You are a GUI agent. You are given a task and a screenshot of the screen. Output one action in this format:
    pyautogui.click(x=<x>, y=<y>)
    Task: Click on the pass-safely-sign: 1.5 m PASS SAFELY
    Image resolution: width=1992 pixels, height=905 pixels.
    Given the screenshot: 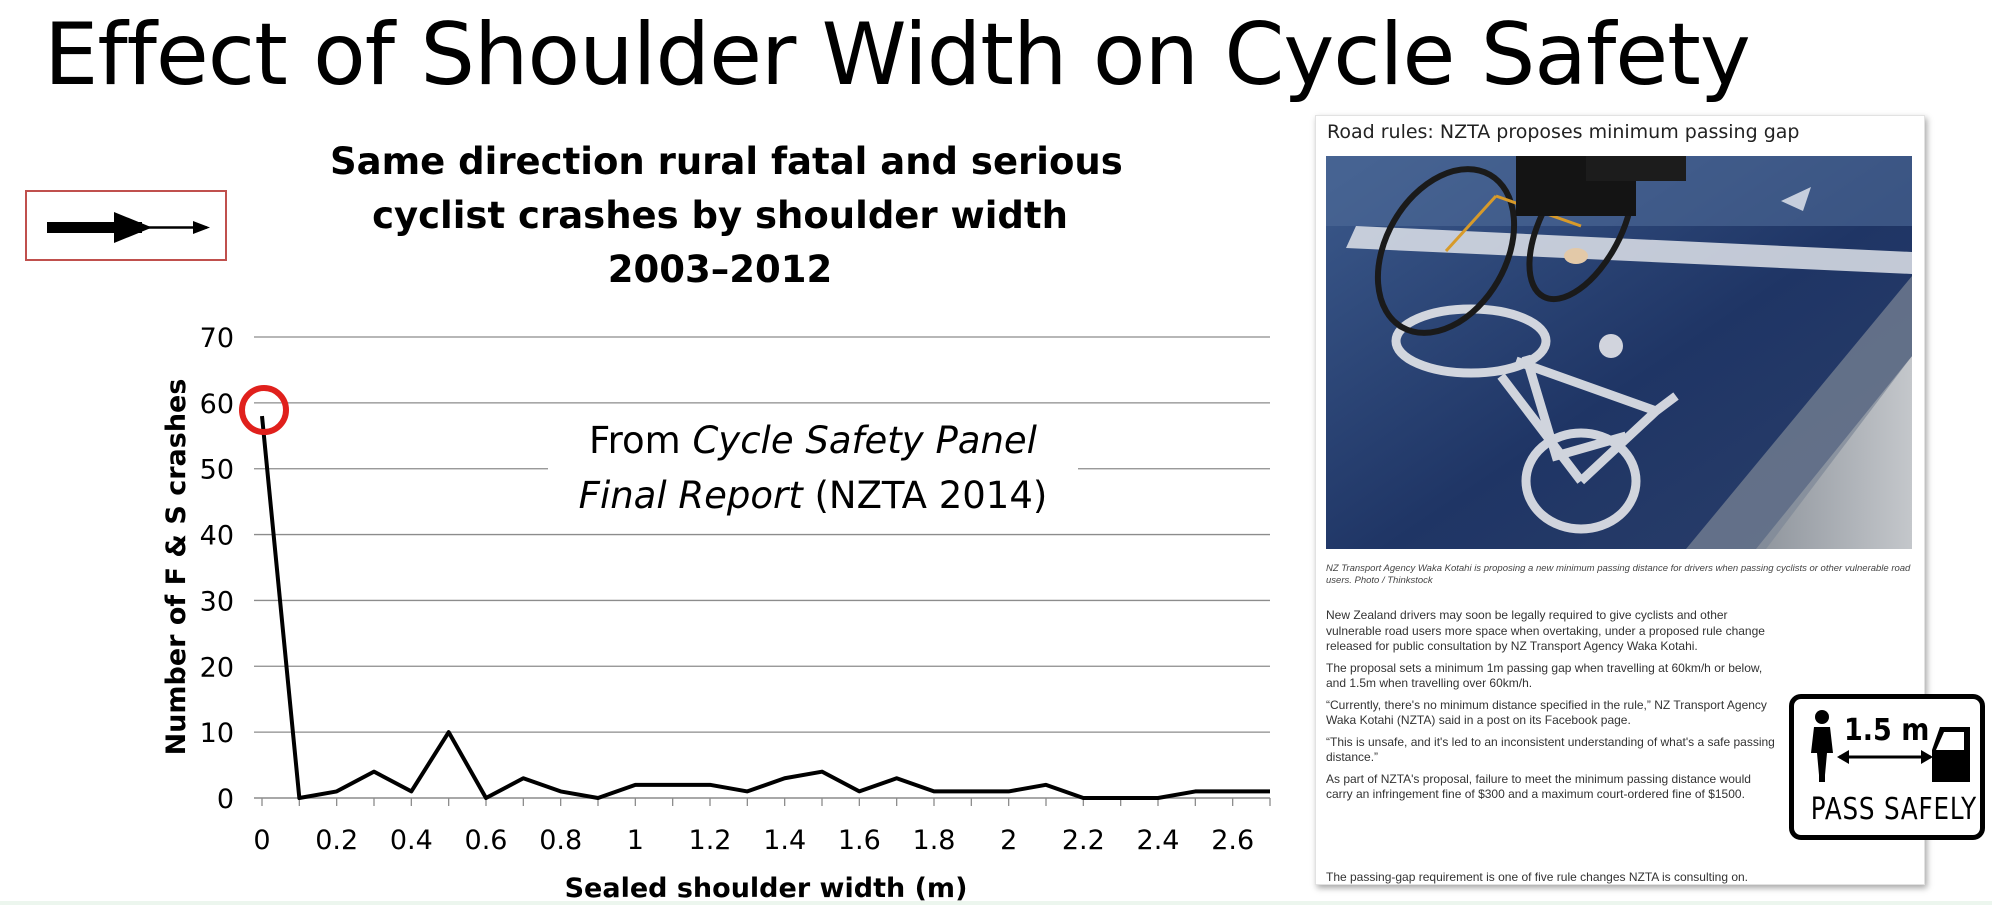 What is the action you would take?
    pyautogui.click(x=1887, y=767)
    